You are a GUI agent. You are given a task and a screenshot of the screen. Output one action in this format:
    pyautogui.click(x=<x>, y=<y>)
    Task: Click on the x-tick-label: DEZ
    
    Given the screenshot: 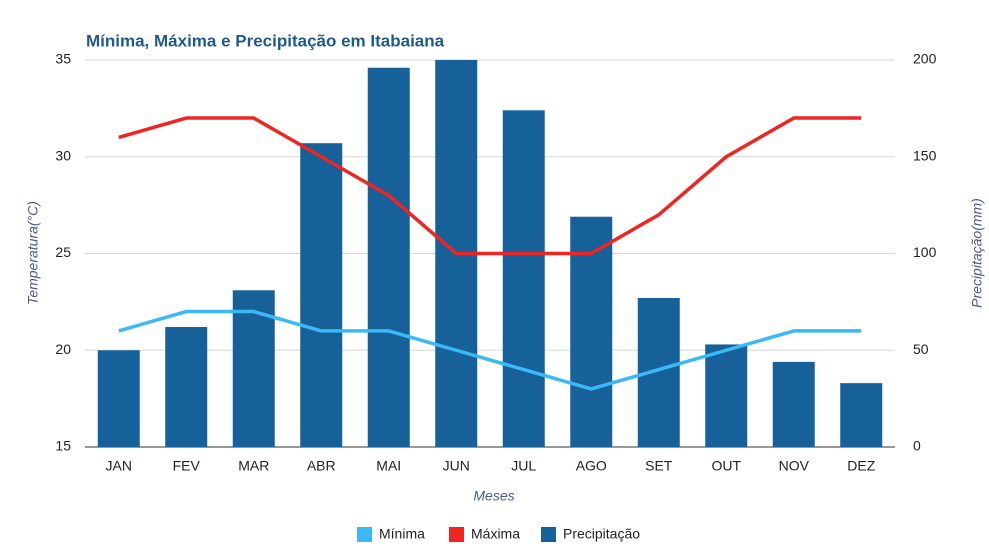 What is the action you would take?
    pyautogui.click(x=861, y=466)
    